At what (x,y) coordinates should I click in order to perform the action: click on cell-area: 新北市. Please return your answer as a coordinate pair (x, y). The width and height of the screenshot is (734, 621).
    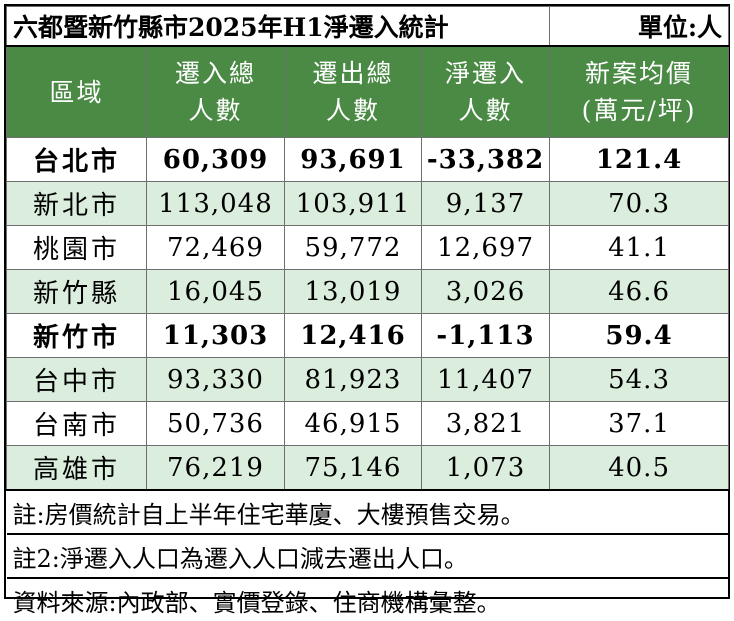
    Looking at the image, I should click on (76, 203).